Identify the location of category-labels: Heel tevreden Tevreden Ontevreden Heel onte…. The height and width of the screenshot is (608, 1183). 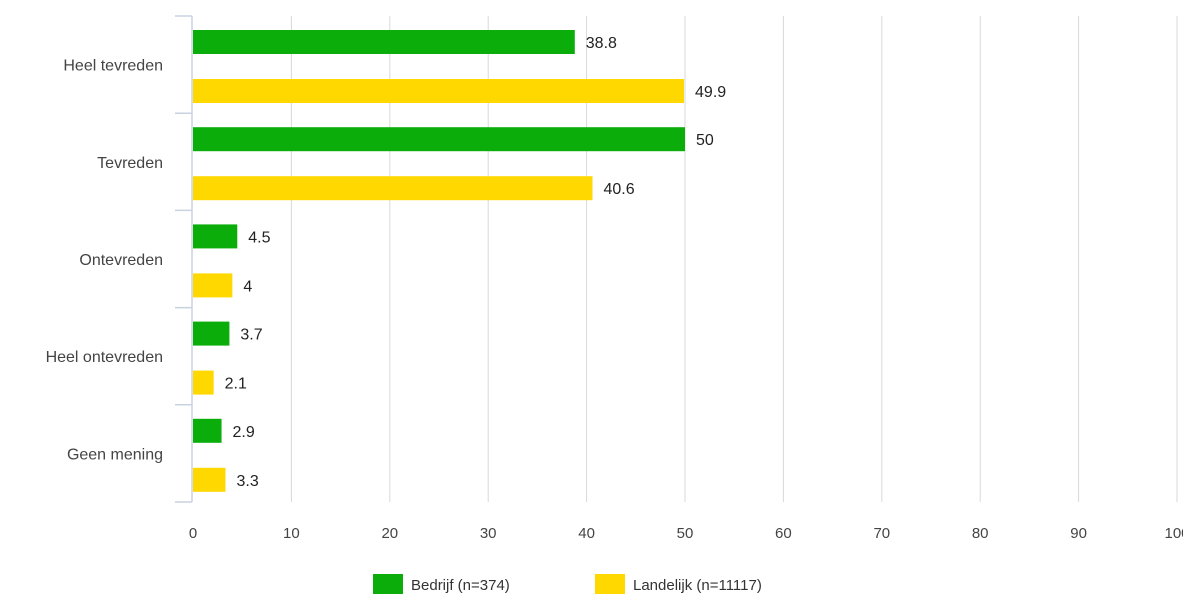
(104, 261).